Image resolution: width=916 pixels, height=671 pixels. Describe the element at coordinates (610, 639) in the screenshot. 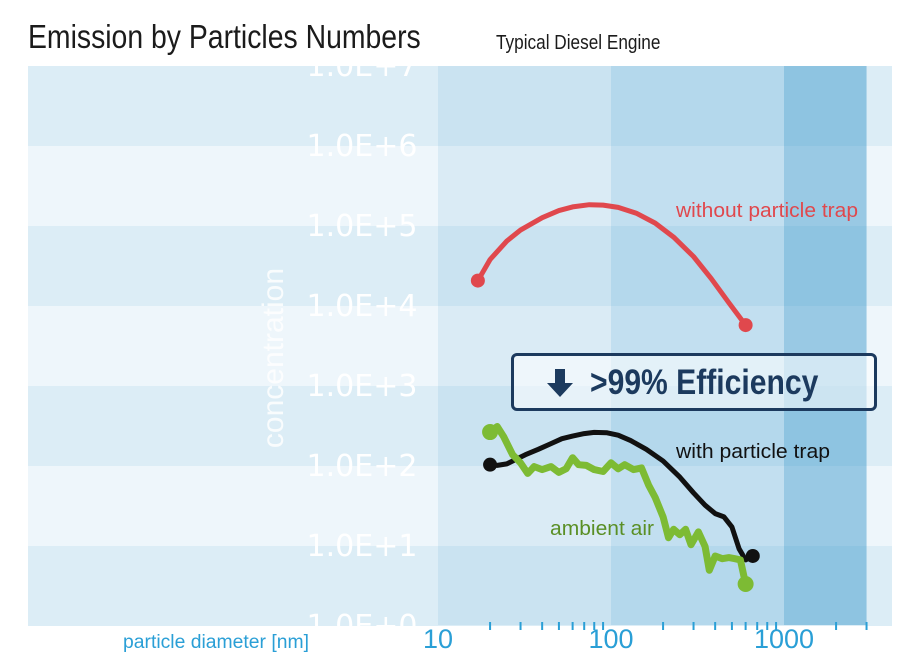

I see `x-tick-label: 100` at that location.